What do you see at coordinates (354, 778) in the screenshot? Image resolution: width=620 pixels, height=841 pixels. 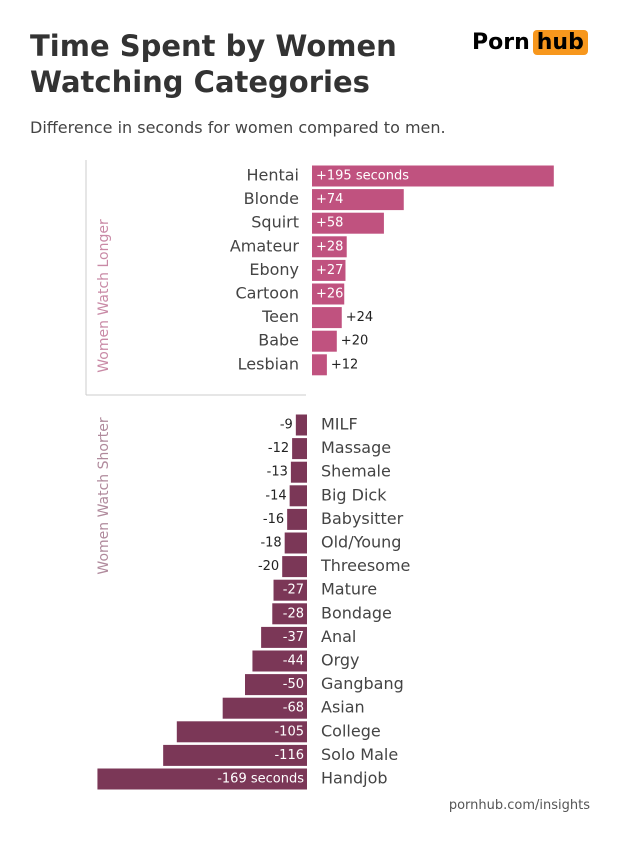 I see `category-label: Handjob` at bounding box center [354, 778].